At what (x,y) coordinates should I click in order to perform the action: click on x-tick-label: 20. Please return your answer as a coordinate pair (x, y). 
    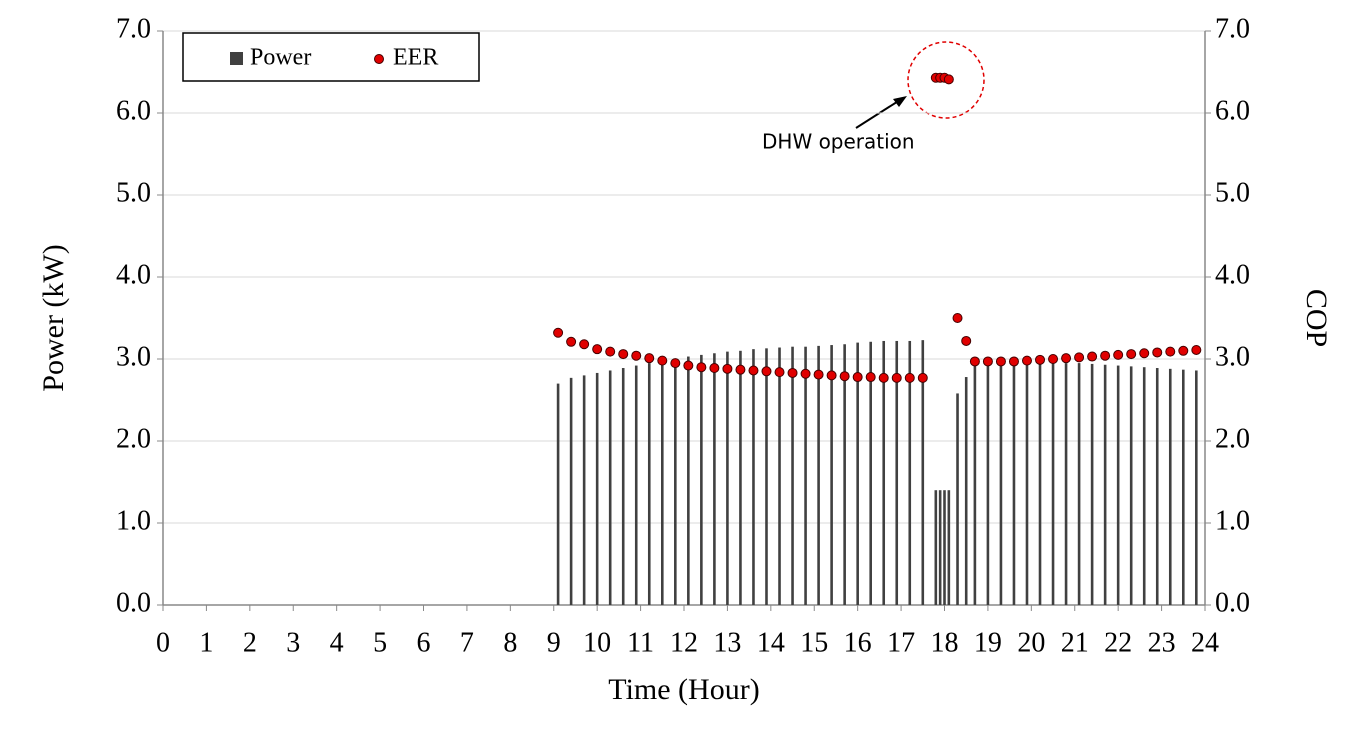
    Looking at the image, I should click on (1031, 642).